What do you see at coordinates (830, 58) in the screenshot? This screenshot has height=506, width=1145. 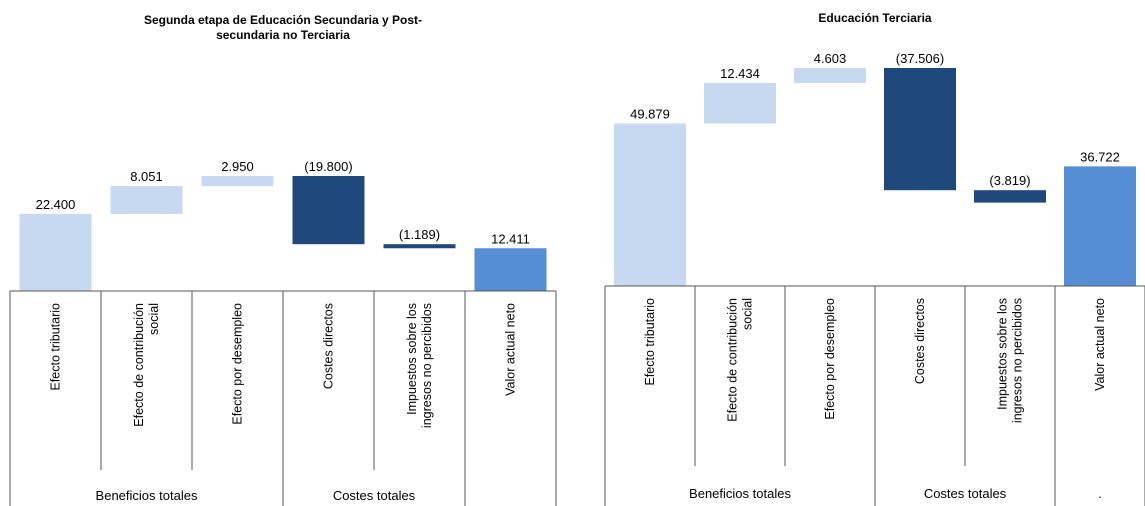 I see `data-label: 4.603` at bounding box center [830, 58].